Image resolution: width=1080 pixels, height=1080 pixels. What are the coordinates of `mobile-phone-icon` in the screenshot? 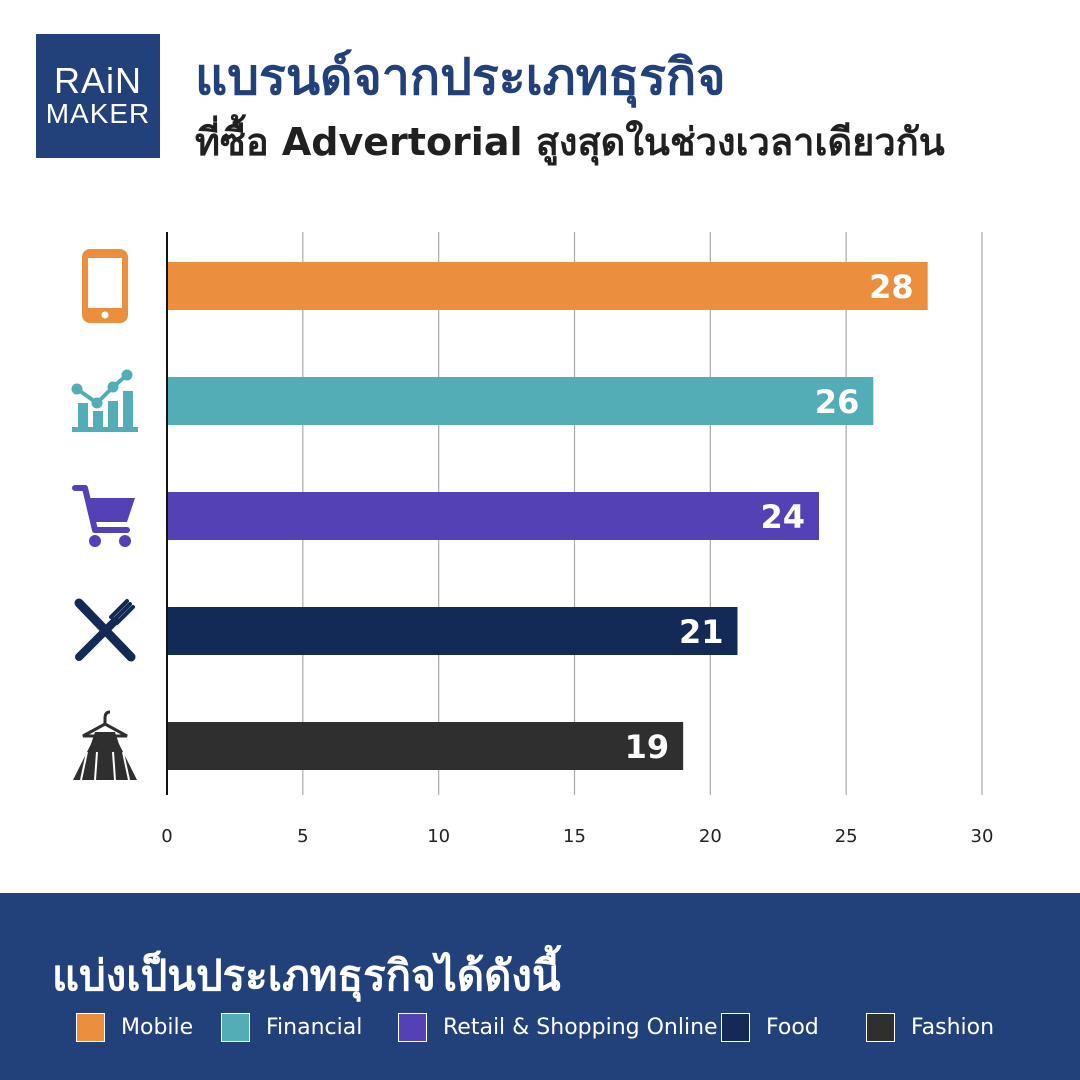 It's located at (105, 286).